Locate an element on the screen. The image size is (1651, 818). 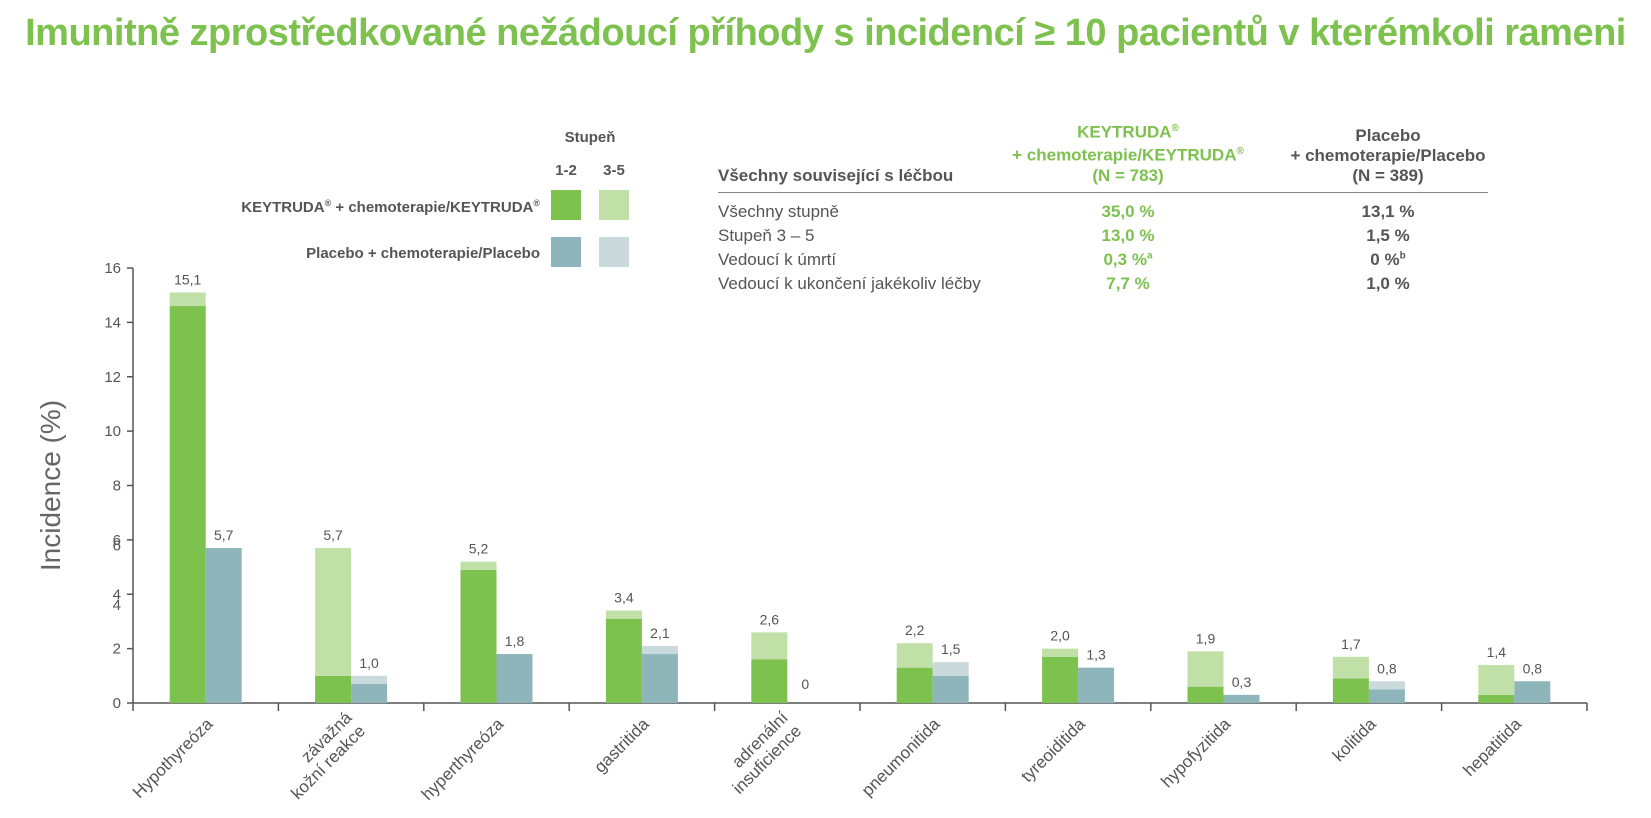
summary-row: Stupeň 3 – 5 13,0 % 1,5 % is located at coordinates (1103, 235).